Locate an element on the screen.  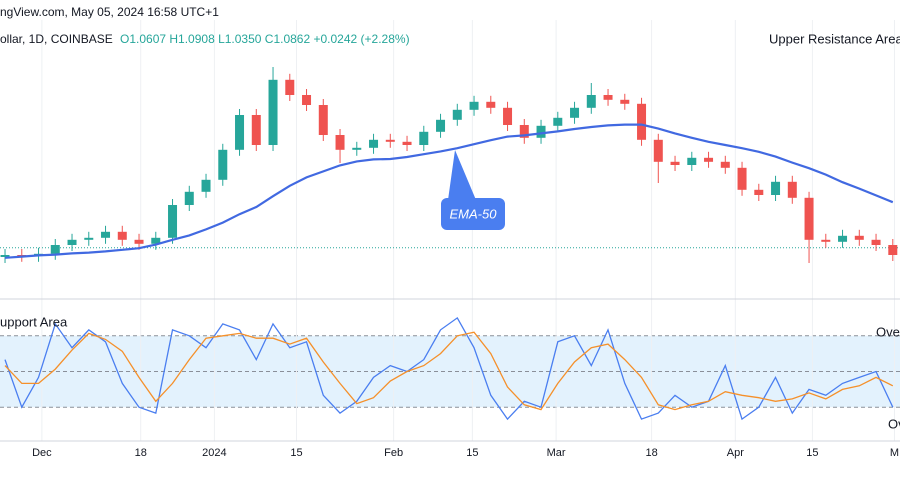
callout-box is located at coordinates (473, 214).